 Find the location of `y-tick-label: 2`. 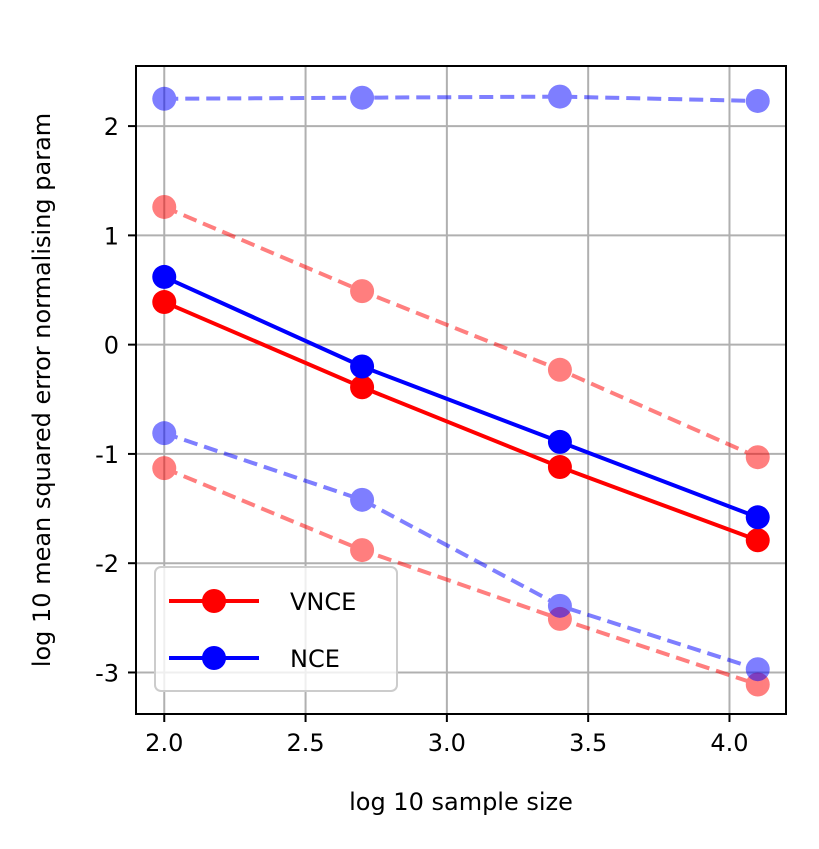

y-tick-label: 2 is located at coordinates (111, 127).